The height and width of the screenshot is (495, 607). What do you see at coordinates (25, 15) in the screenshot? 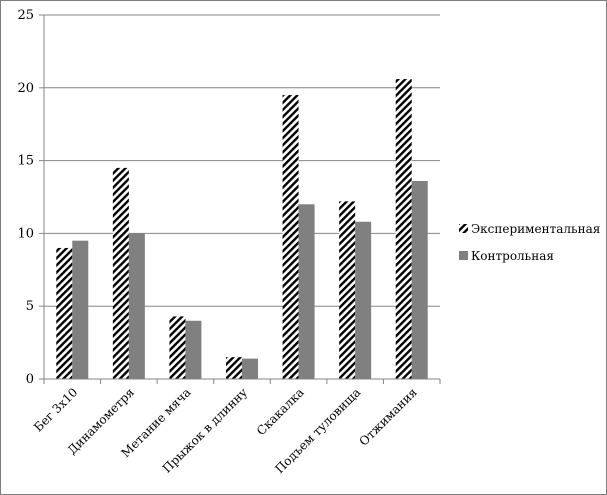
I see `y-tick-label: 25` at bounding box center [25, 15].